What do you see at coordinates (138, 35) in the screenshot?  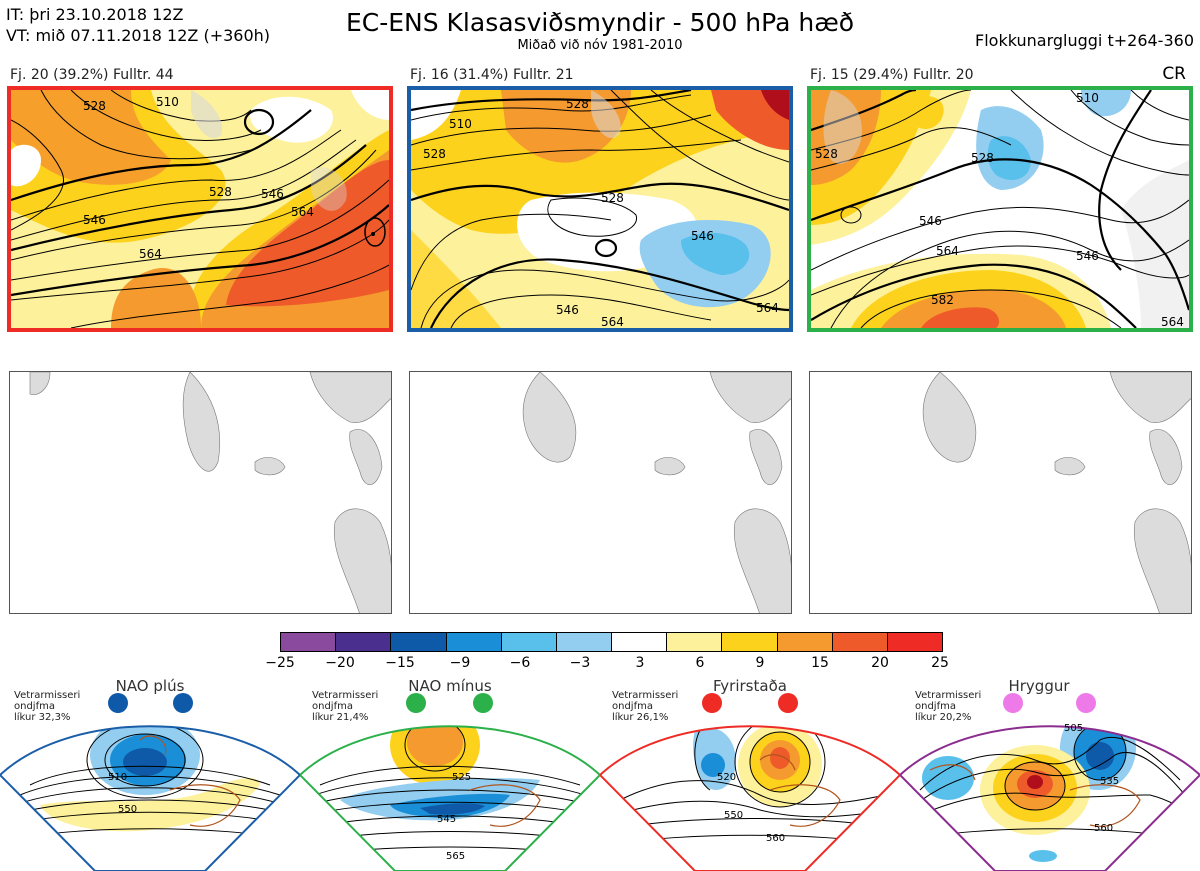 I see `valid-time: VT: mið 07.11.2018 12Z (+360h)` at bounding box center [138, 35].